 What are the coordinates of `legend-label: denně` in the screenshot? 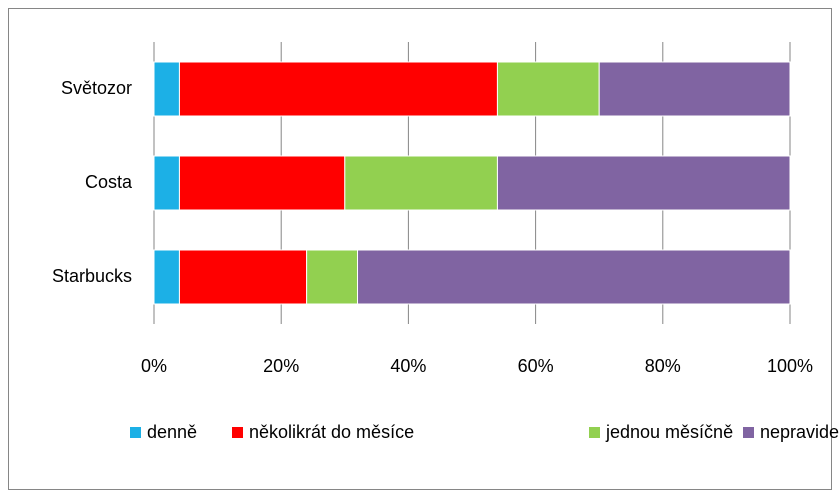 It's located at (172, 432).